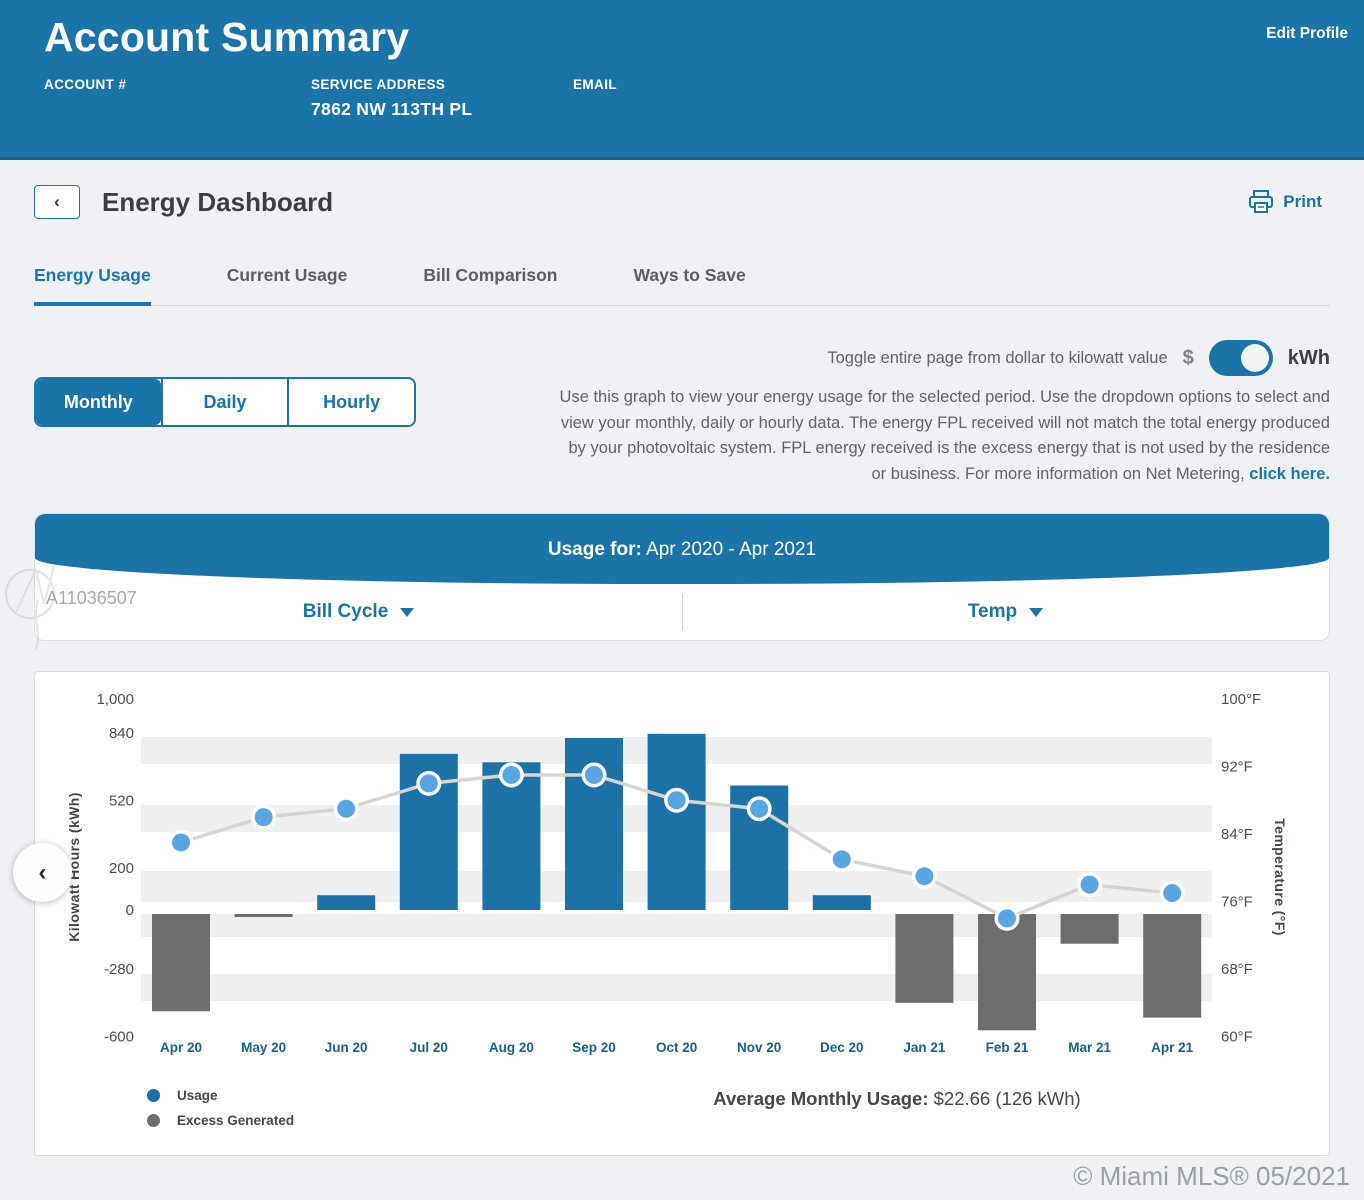  What do you see at coordinates (1237, 834) in the screenshot?
I see `y-axis-tick-right: 84°F` at bounding box center [1237, 834].